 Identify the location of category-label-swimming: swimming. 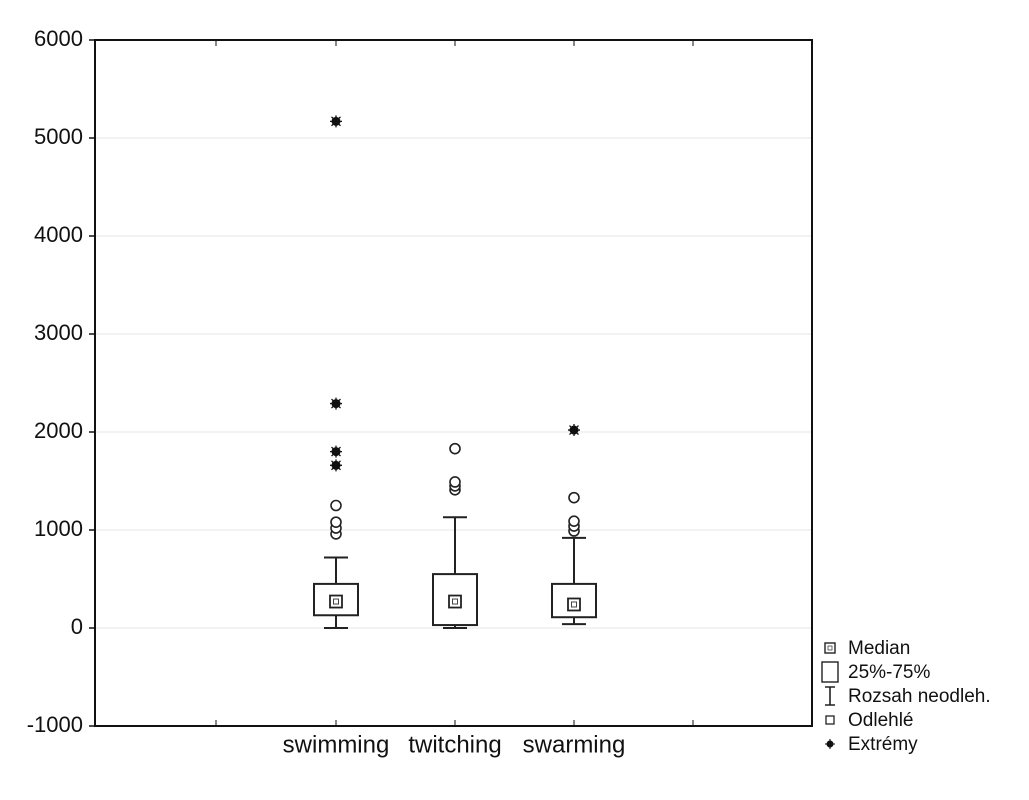
(336, 744).